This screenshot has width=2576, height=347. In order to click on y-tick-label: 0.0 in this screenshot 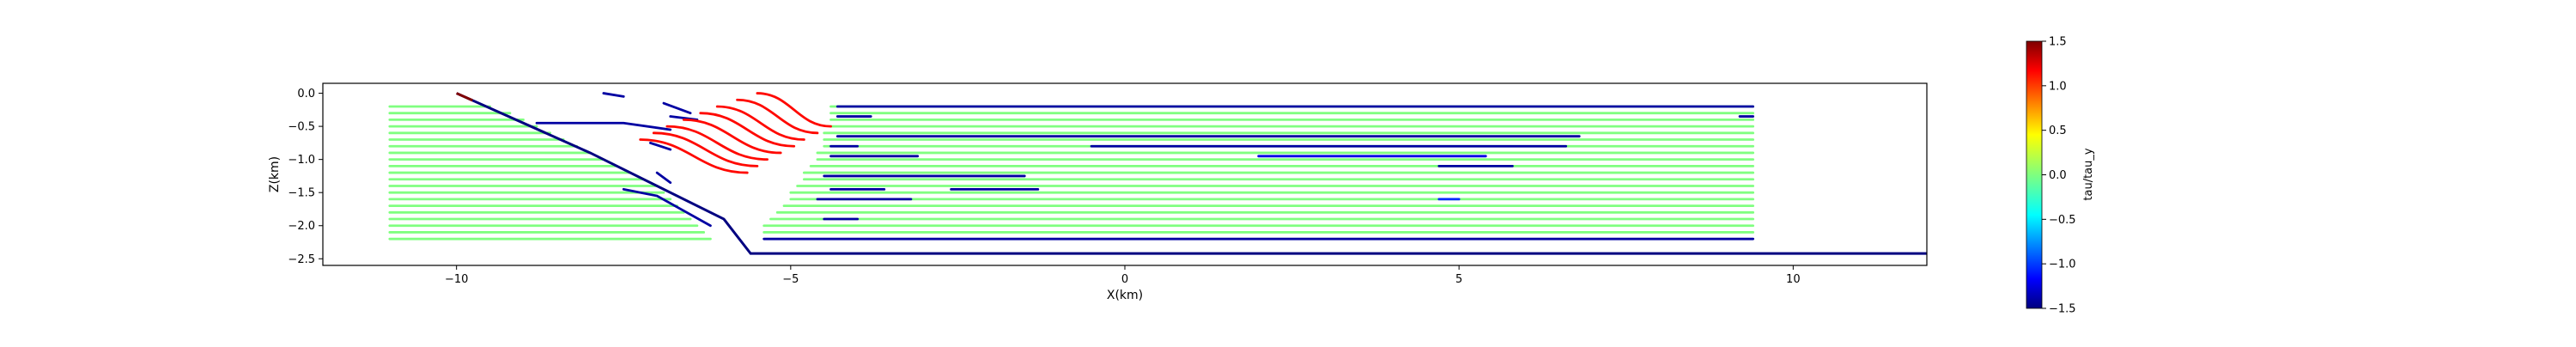, I will do `click(306, 94)`.